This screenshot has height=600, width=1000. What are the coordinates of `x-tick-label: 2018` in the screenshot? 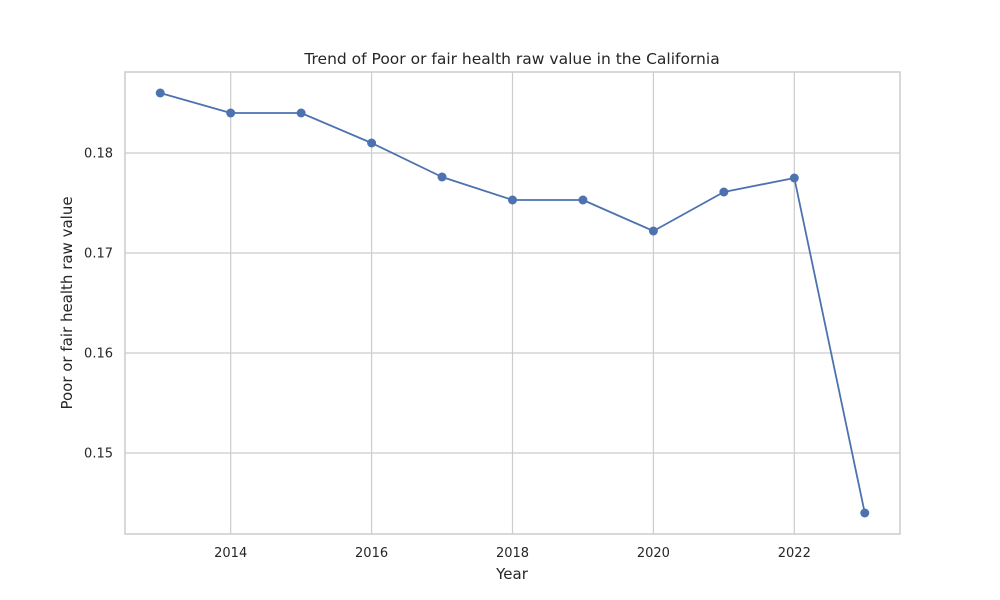 It's located at (512, 553).